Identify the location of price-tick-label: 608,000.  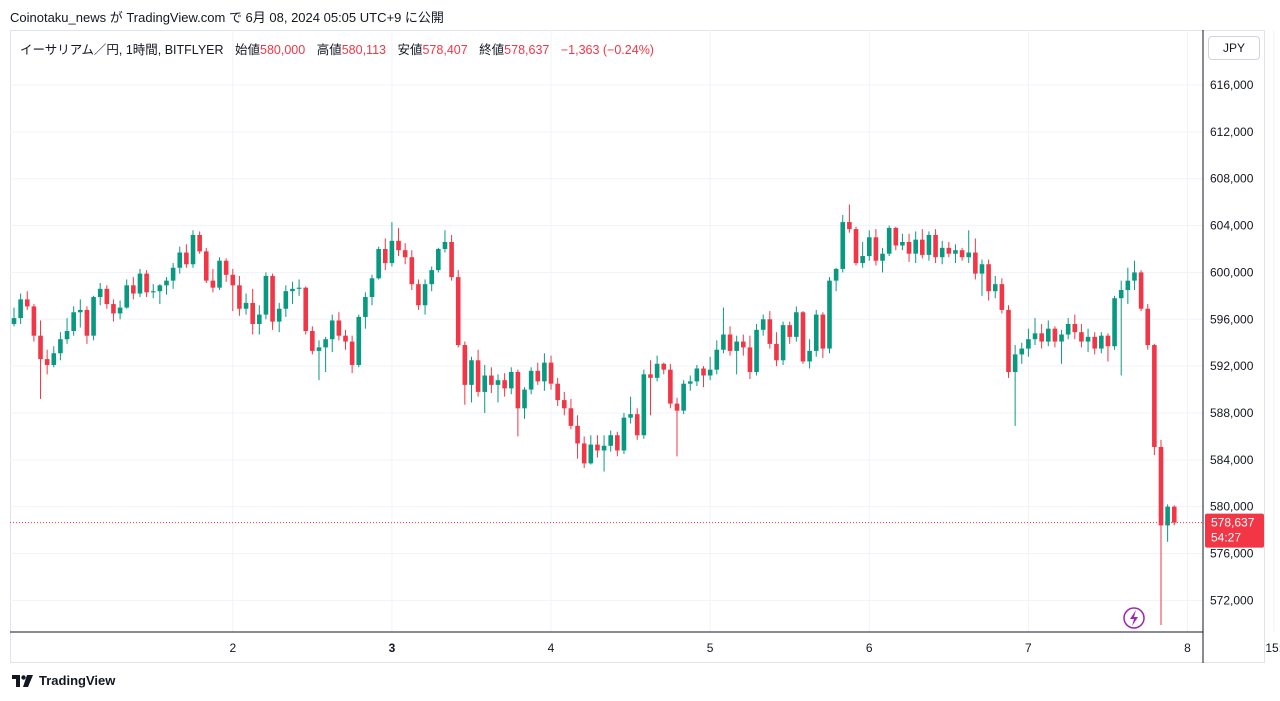
(1232, 179).